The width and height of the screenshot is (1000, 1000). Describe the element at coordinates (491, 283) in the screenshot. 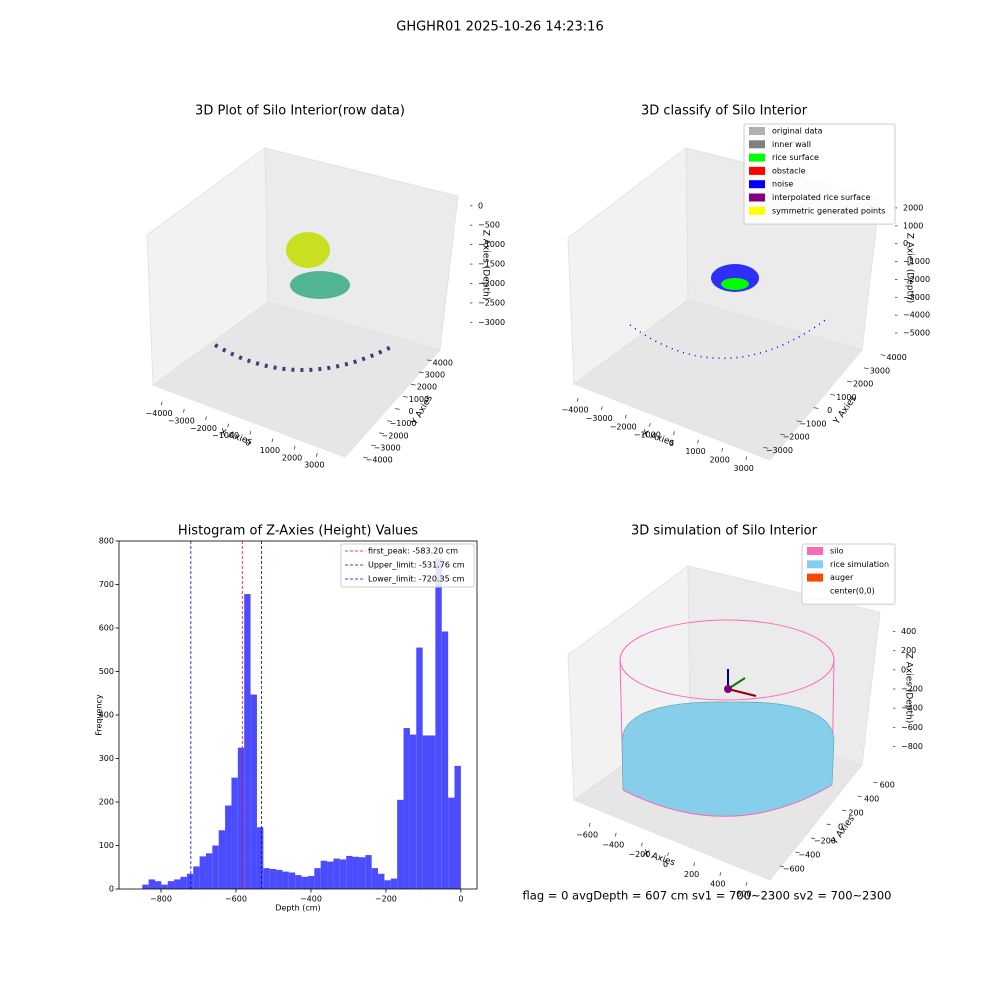

I see `z-tick-label: −2000` at that location.